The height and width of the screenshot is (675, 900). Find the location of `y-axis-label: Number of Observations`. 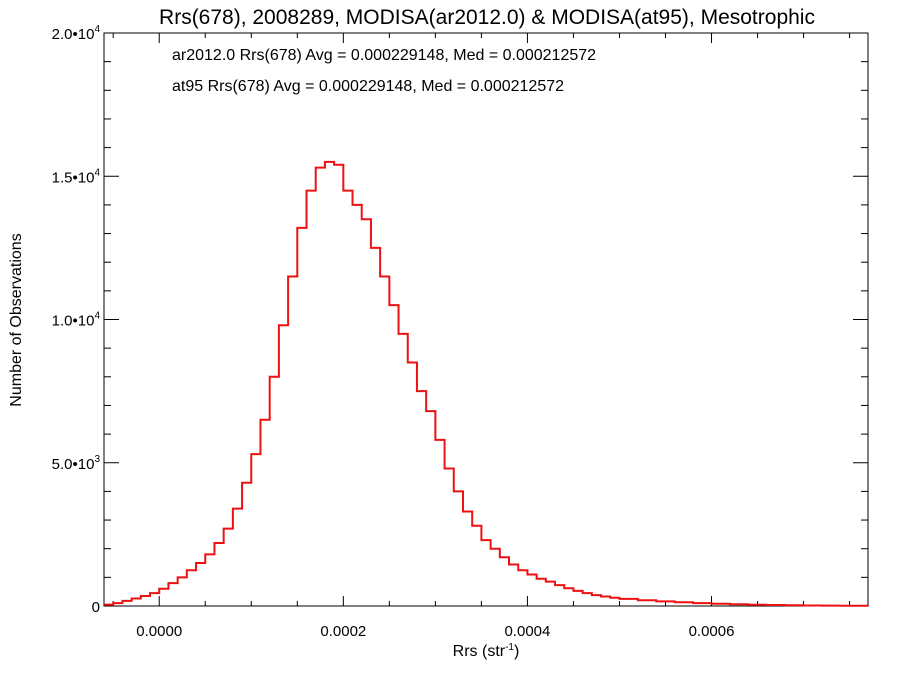

y-axis-label: Number of Observations is located at coordinates (16, 319).